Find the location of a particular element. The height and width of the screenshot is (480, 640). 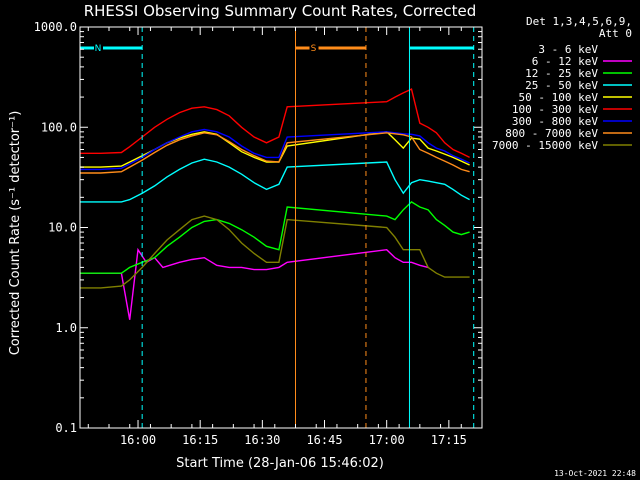

legend-label-100-300-kev: 100 - 300 keV is located at coordinates (555, 109).